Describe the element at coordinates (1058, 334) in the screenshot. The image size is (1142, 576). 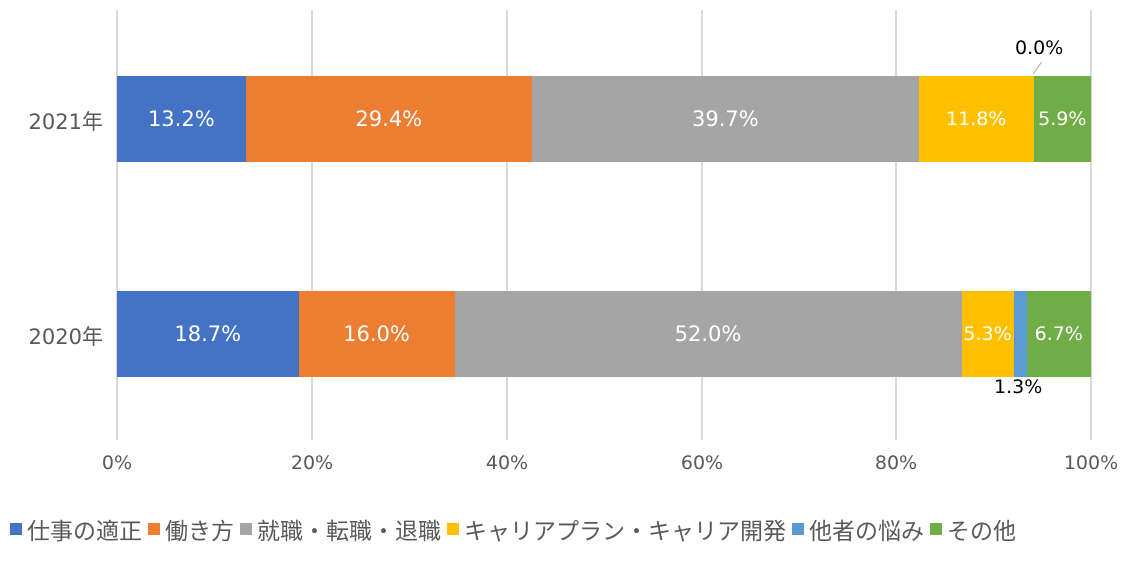
I see `segment-sonota: 6.7%` at that location.